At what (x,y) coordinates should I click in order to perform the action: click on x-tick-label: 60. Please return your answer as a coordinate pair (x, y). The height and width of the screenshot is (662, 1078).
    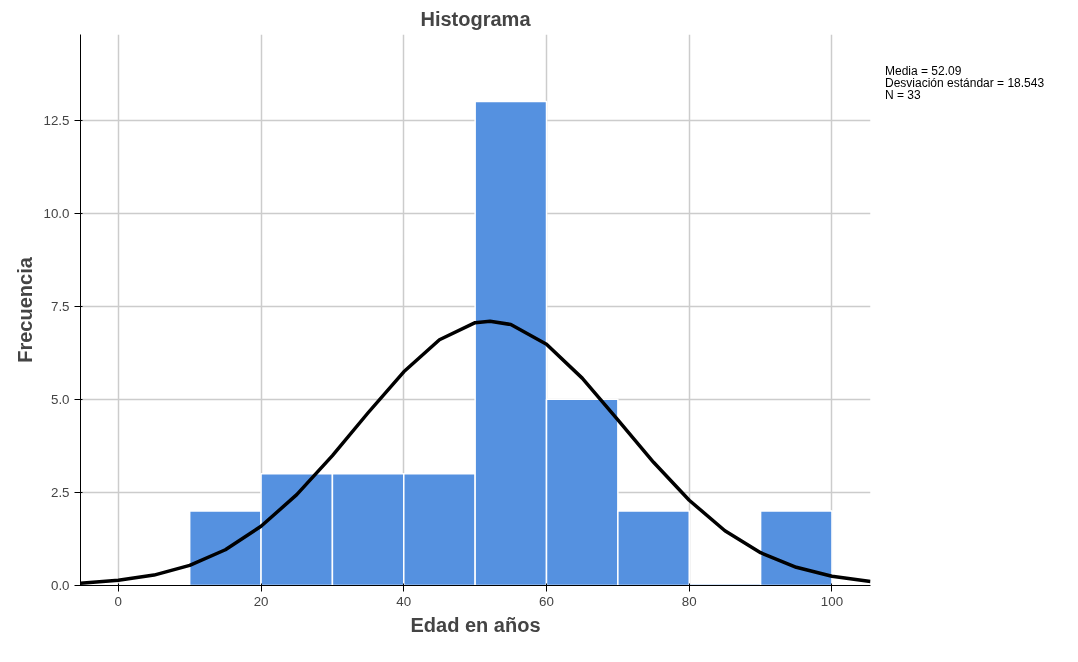
    Looking at the image, I should click on (546, 601).